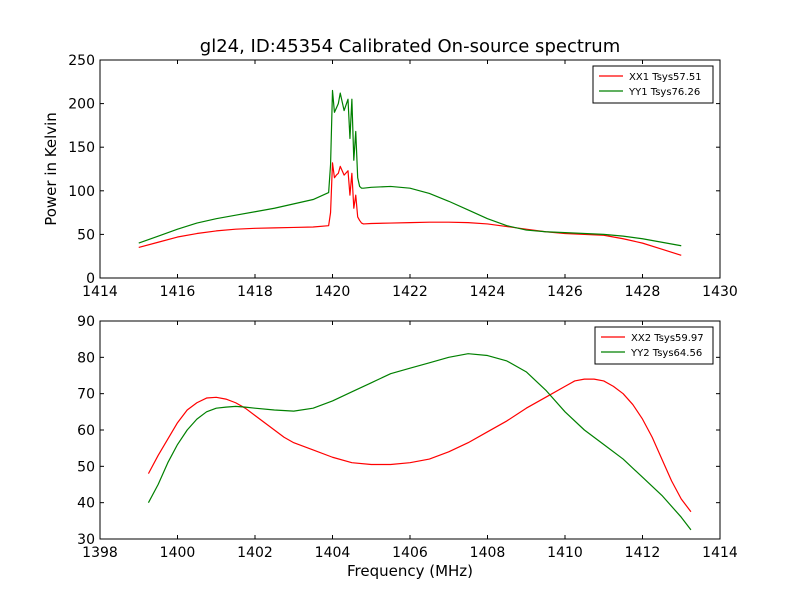 This screenshot has width=800, height=604. I want to click on y-tick-label: 200, so click(81, 105).